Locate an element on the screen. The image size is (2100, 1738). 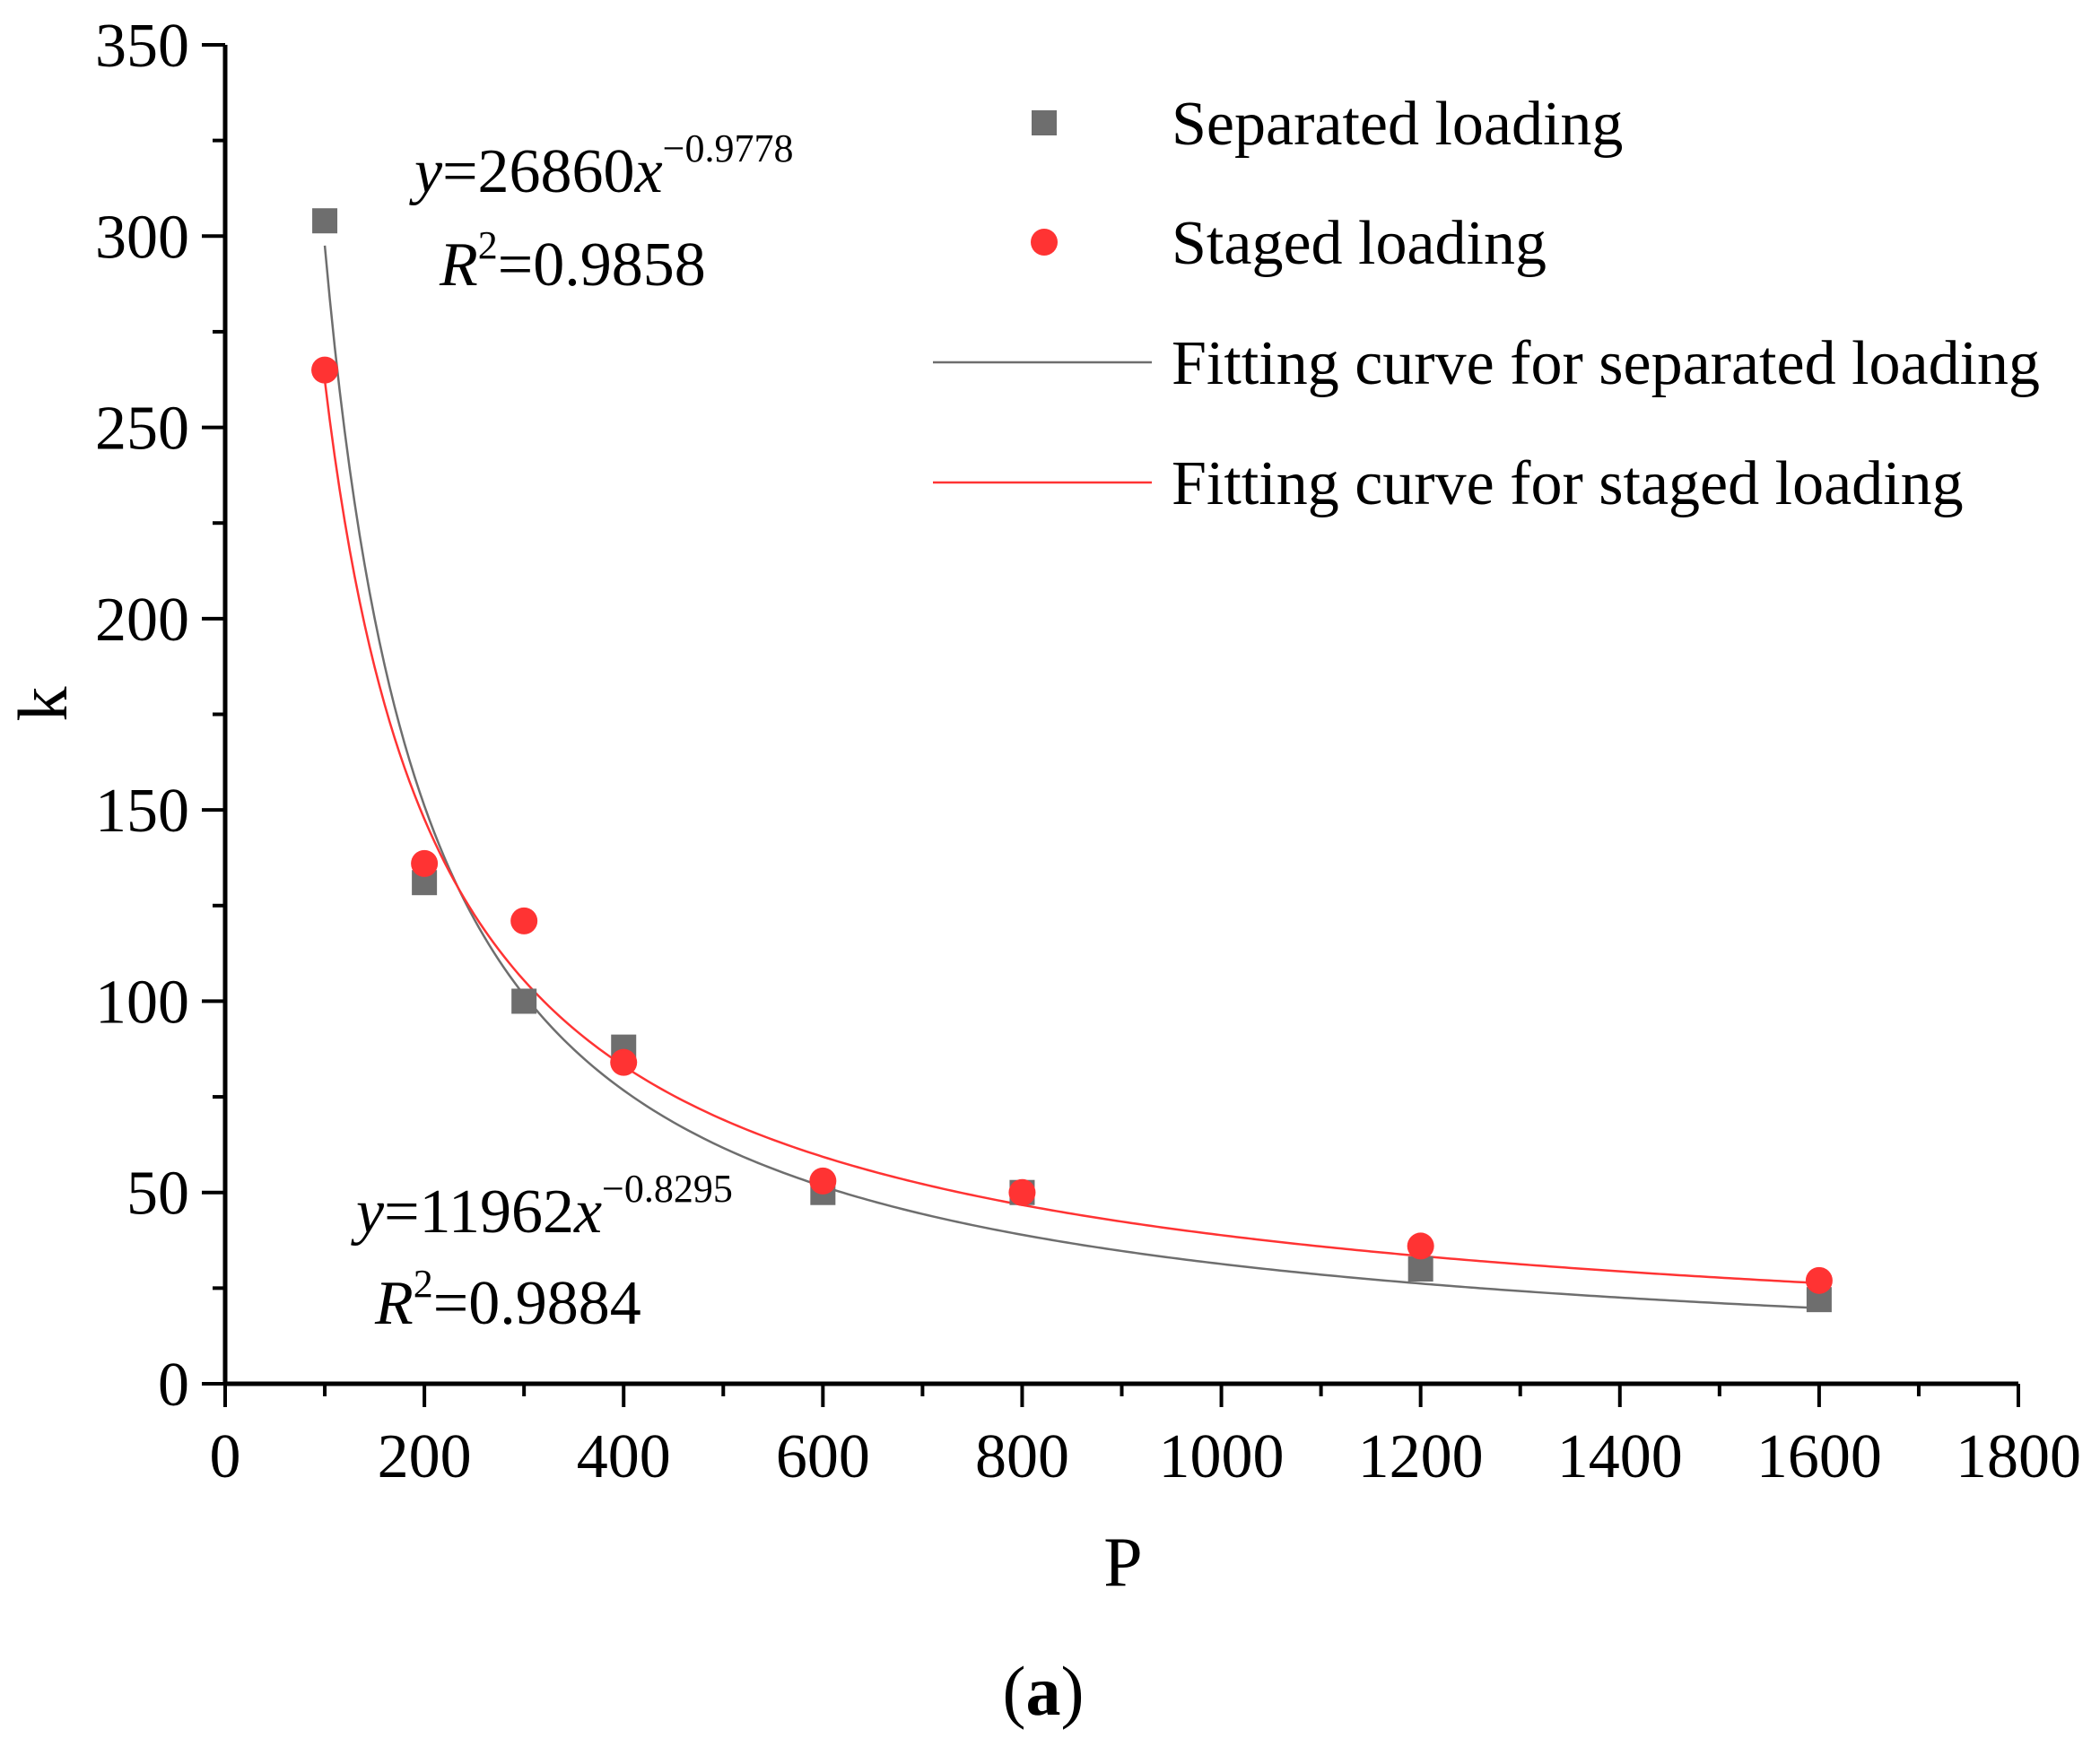
panel-label-close: ) is located at coordinates (1073, 1691).